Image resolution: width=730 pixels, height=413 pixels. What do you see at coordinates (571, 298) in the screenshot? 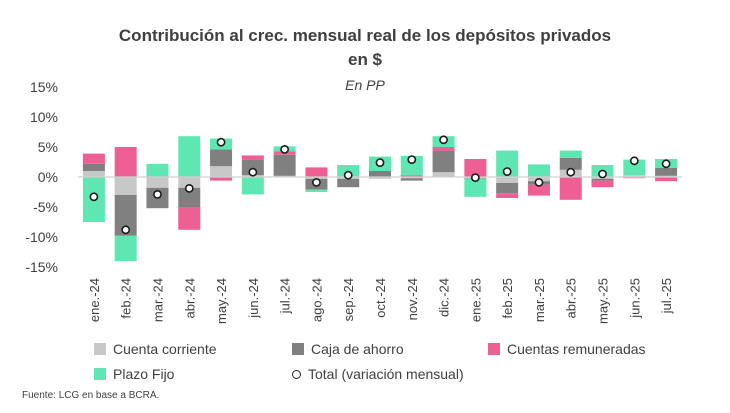
I see `x-tick-label: abr.-25` at bounding box center [571, 298].